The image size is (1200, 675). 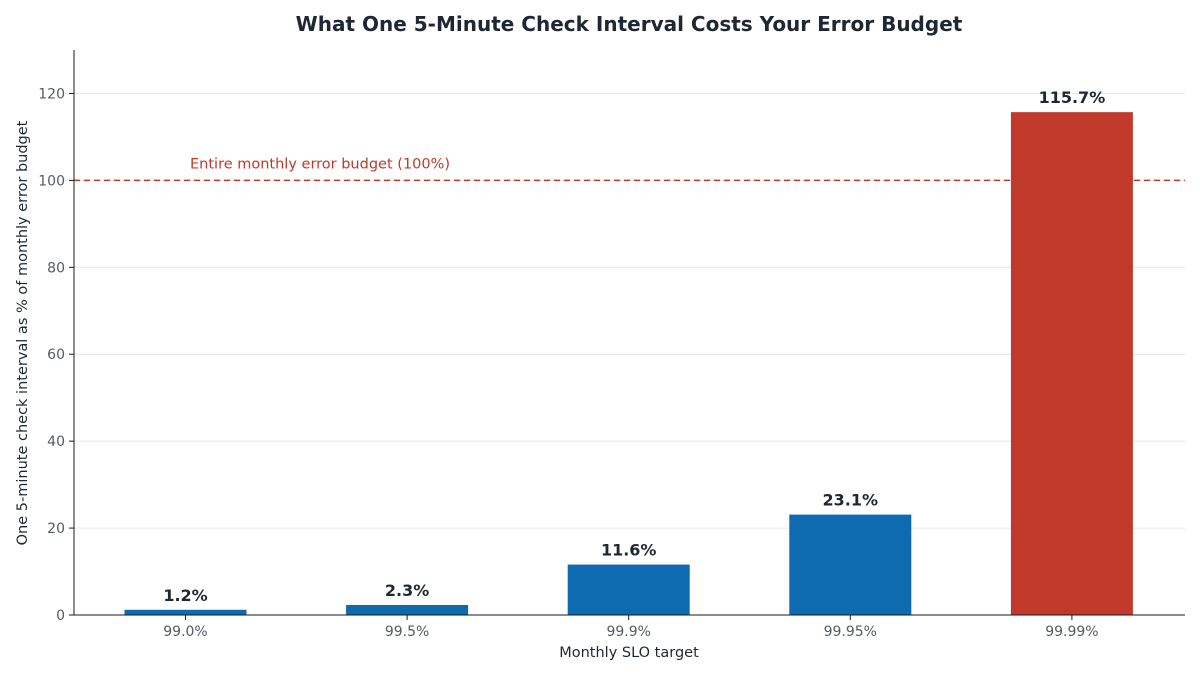 I want to click on y-tick-label: 40, so click(x=56, y=442).